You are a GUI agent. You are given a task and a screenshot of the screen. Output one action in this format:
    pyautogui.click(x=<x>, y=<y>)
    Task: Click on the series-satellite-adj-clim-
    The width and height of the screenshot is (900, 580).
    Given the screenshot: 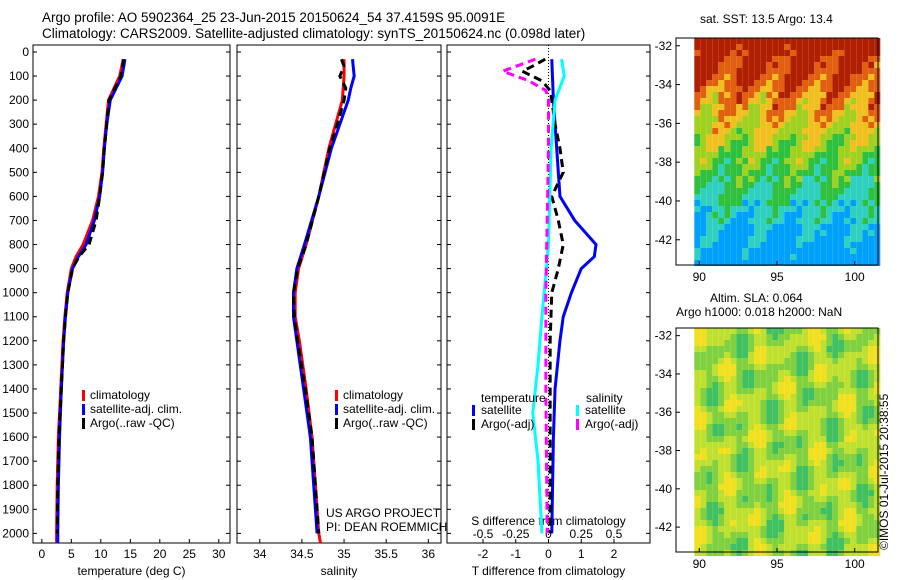 What is the action you would take?
    pyautogui.click(x=323, y=296)
    